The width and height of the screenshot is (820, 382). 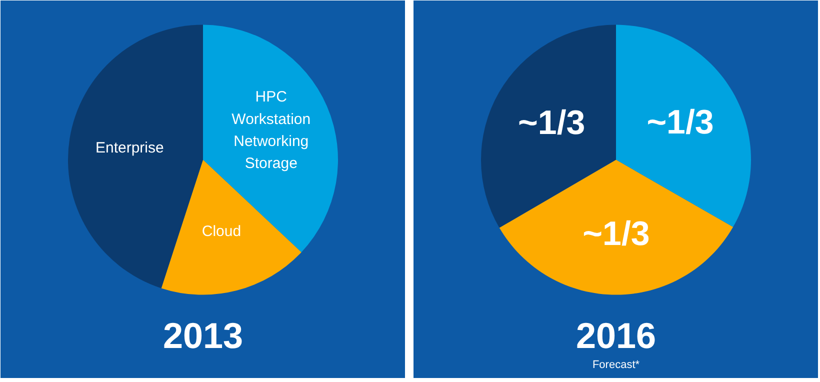 I want to click on text: 2013, so click(x=203, y=335).